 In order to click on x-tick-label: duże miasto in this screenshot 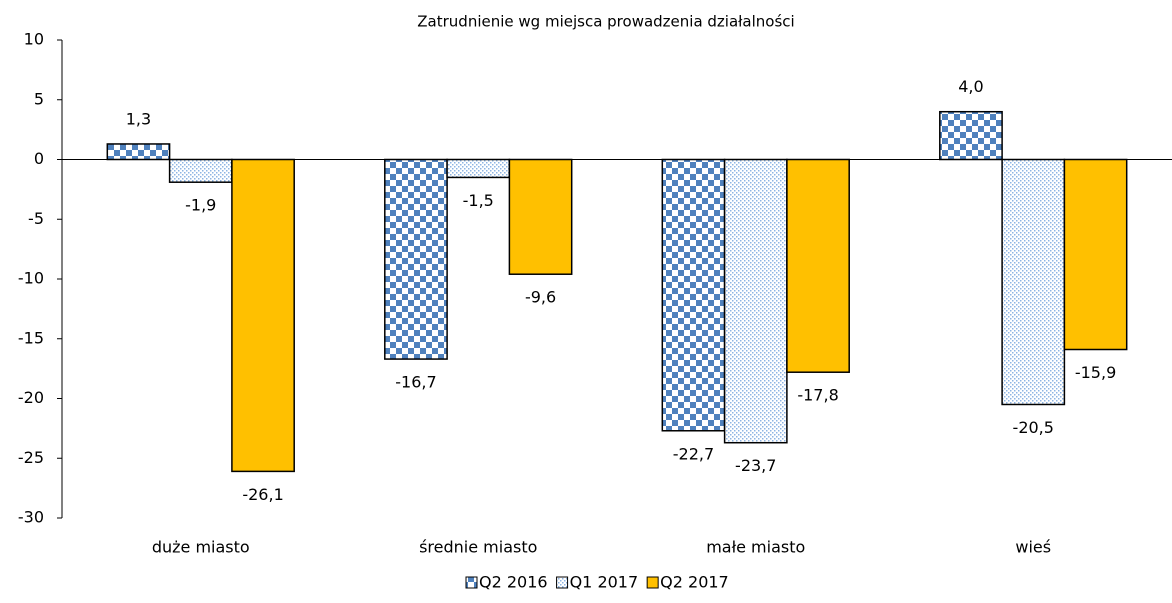, I will do `click(201, 547)`.